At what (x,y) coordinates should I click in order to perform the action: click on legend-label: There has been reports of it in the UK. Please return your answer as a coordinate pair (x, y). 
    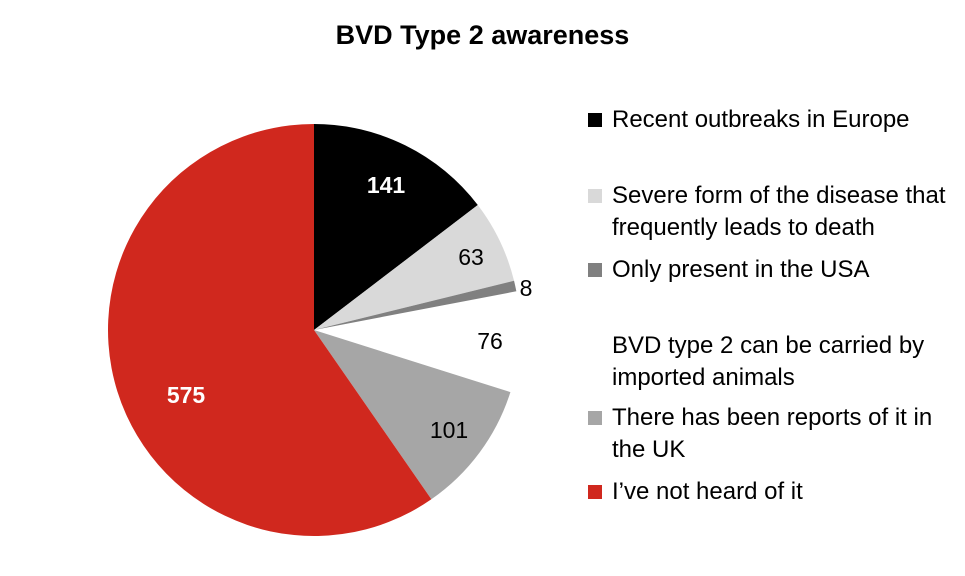
    Looking at the image, I should click on (772, 433).